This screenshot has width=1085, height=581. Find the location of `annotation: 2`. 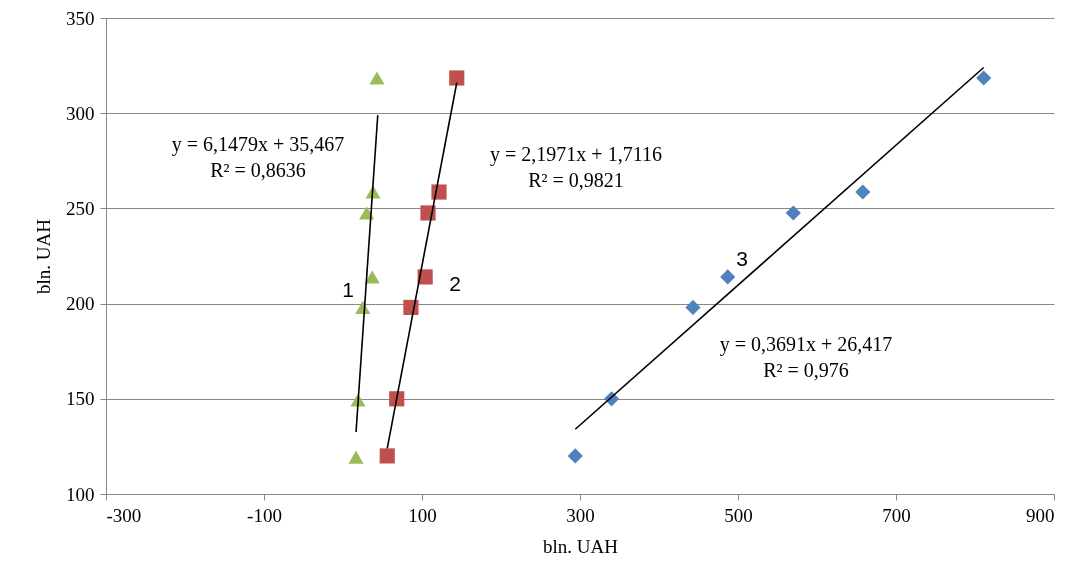

annotation: 2 is located at coordinates (455, 283).